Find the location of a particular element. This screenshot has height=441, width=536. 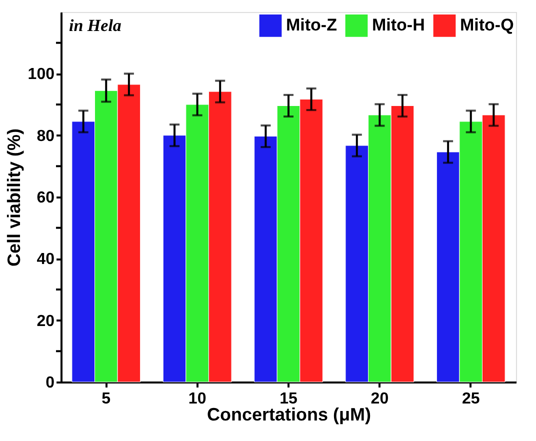

y-tick-label: 100 is located at coordinates (41, 75).